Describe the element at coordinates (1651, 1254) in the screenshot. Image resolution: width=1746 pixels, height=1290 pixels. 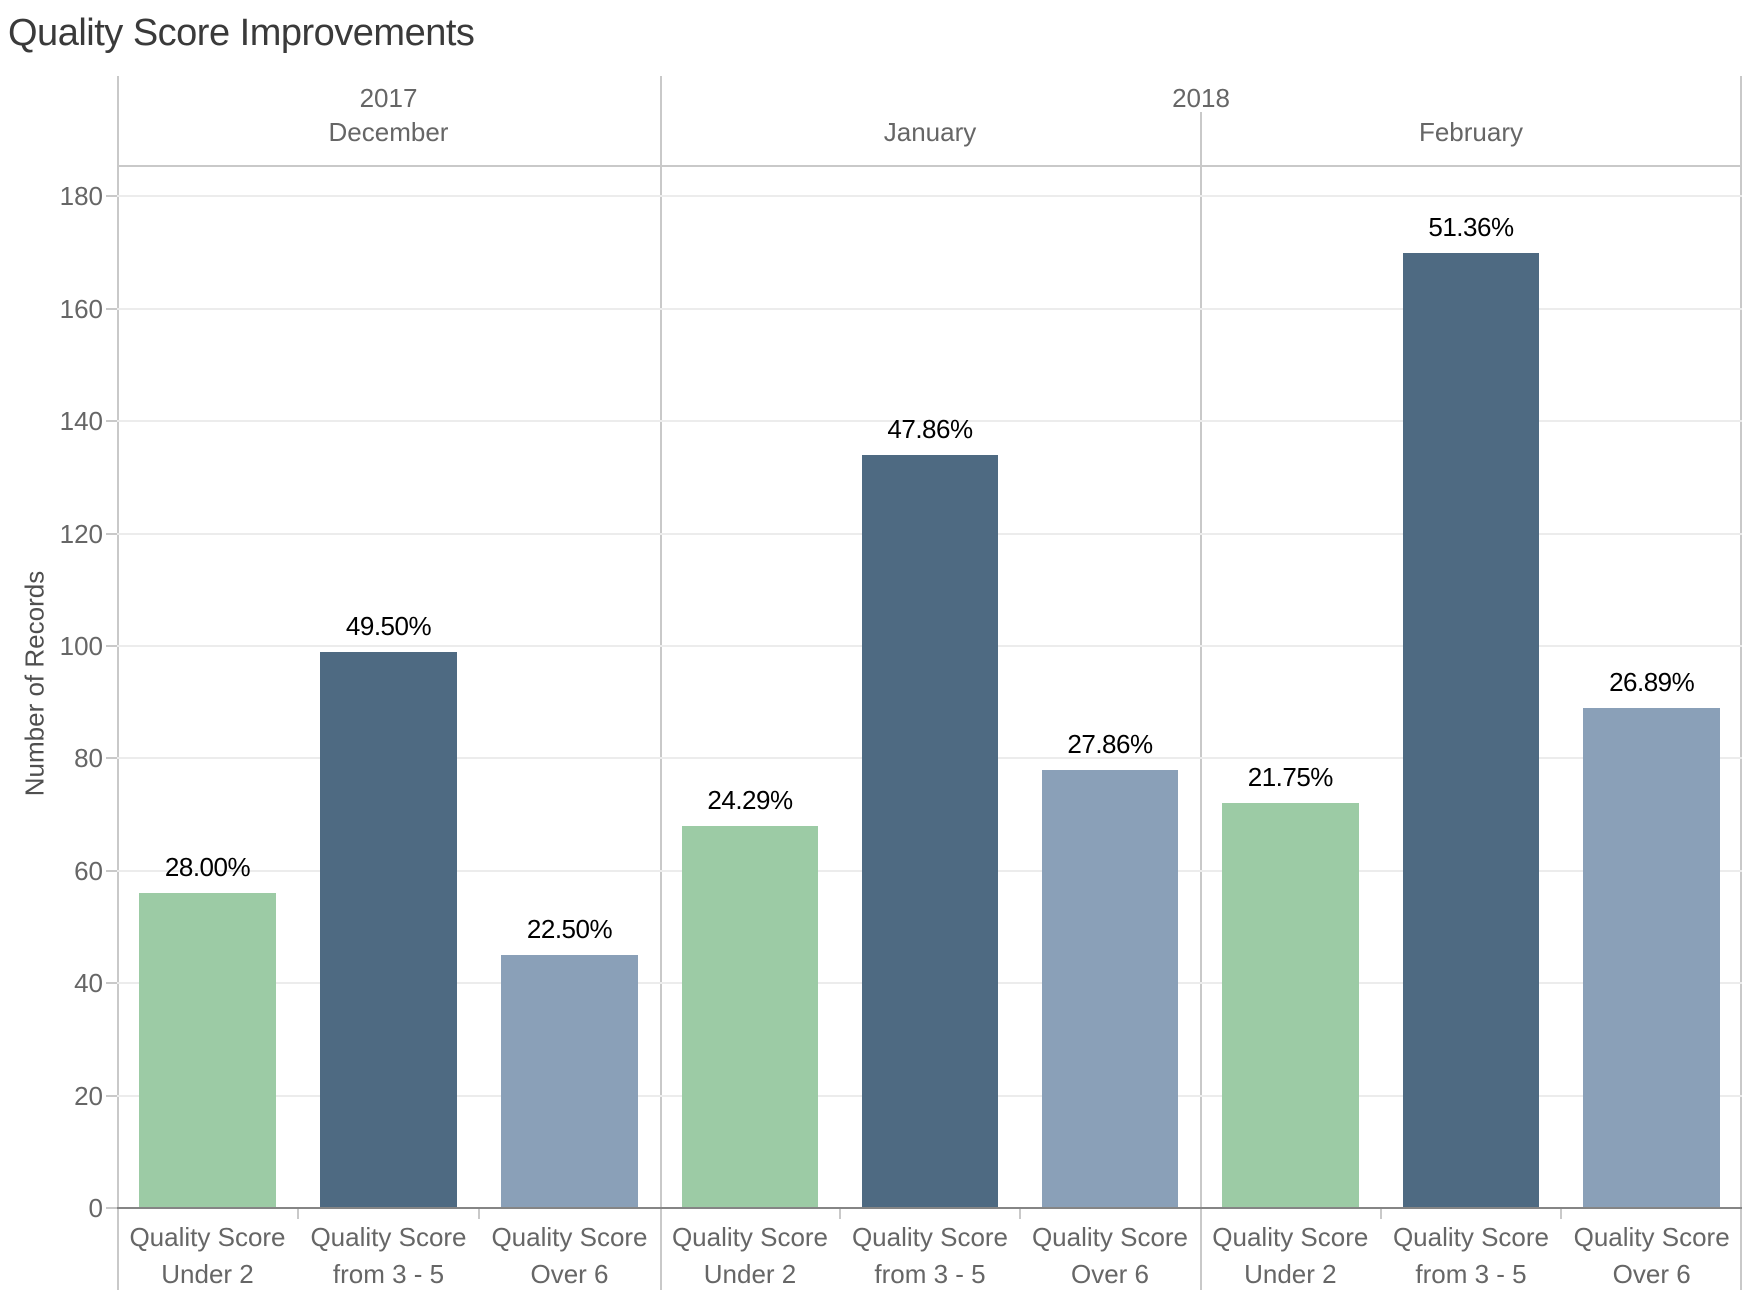
I see `category-label-february-quality-score-over-6: Quality Score Over 6` at that location.